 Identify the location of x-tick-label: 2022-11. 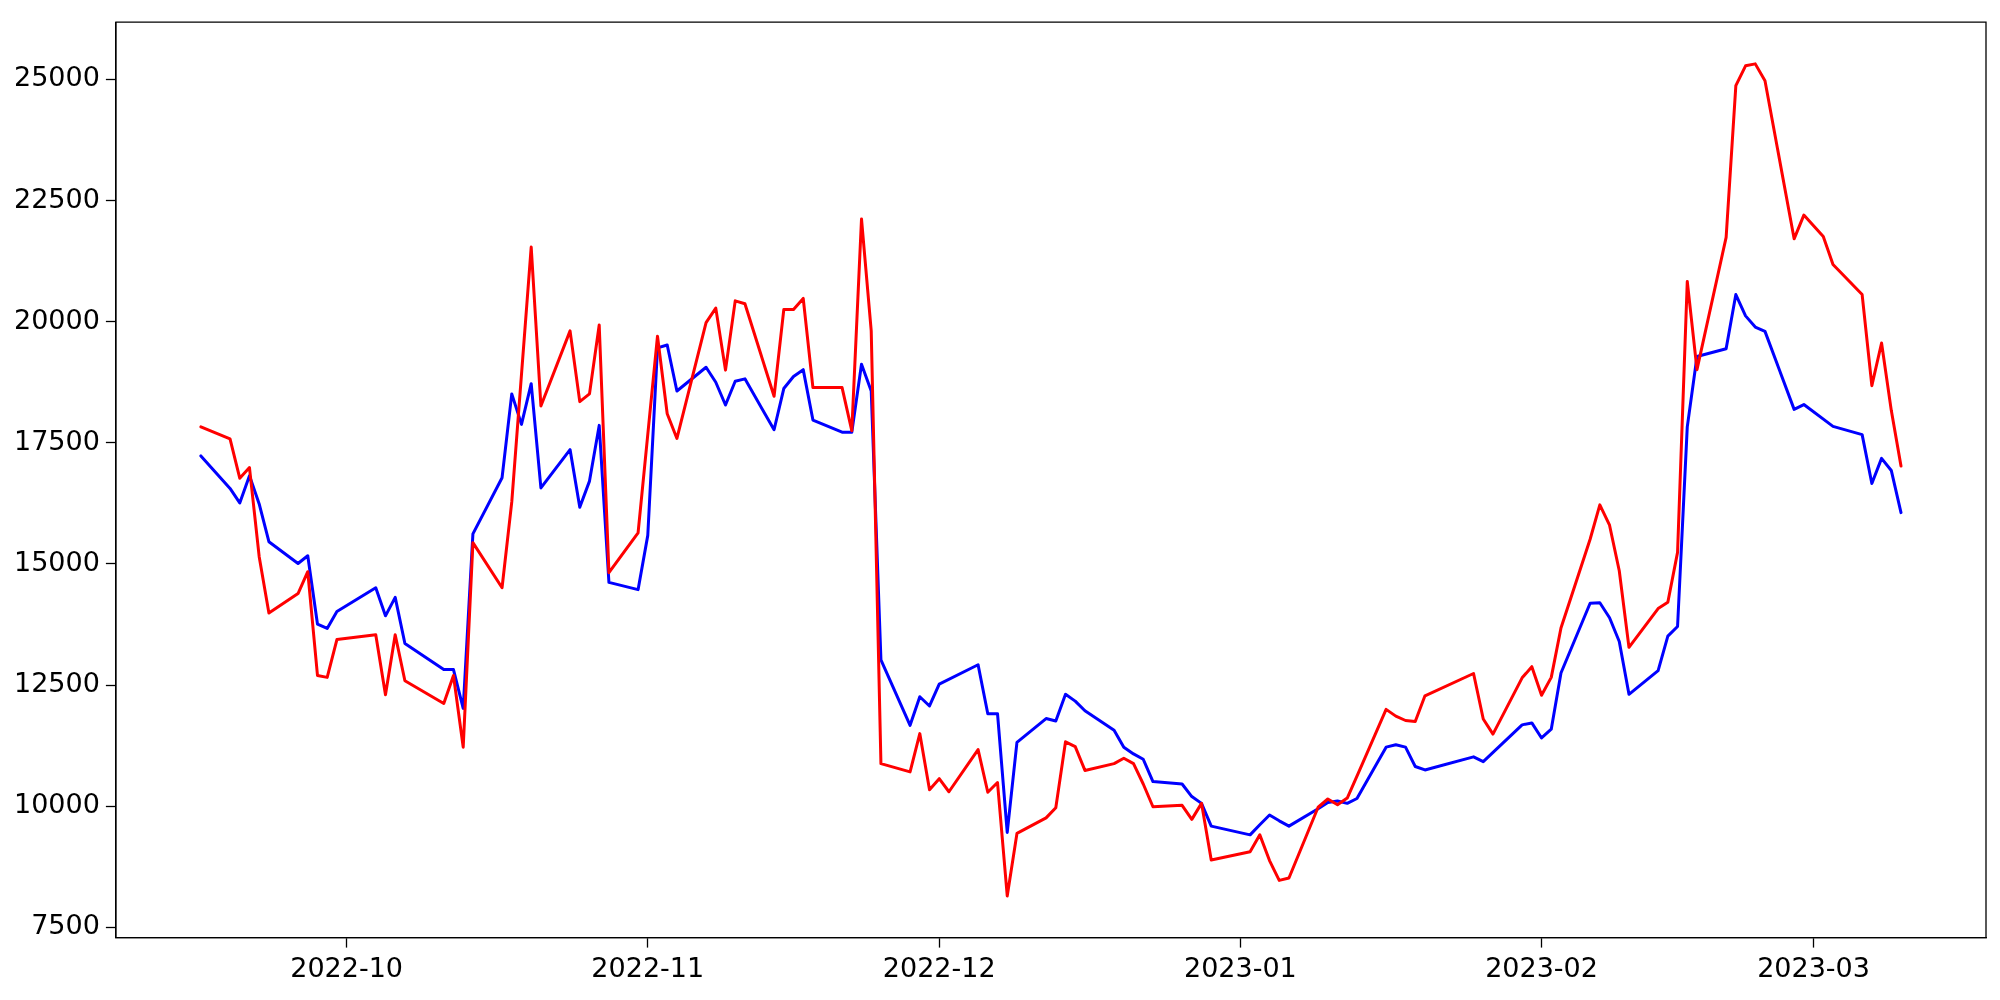
(648, 967).